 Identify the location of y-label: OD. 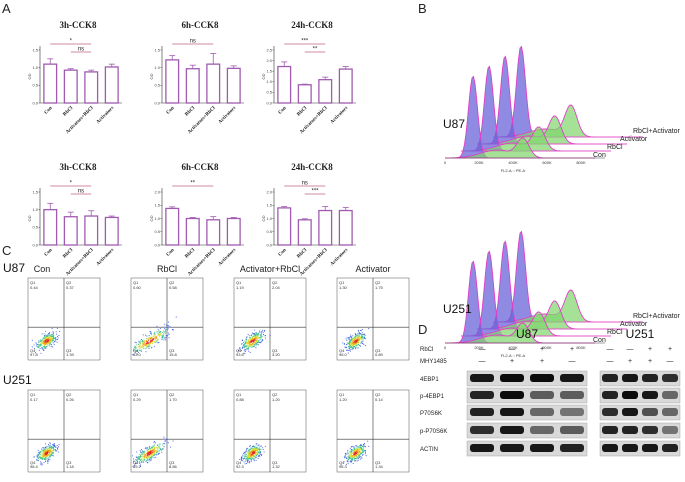
(151, 76).